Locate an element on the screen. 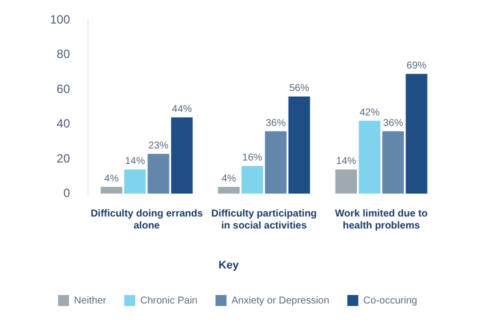 The width and height of the screenshot is (480, 320). data-label: 56% is located at coordinates (299, 88).